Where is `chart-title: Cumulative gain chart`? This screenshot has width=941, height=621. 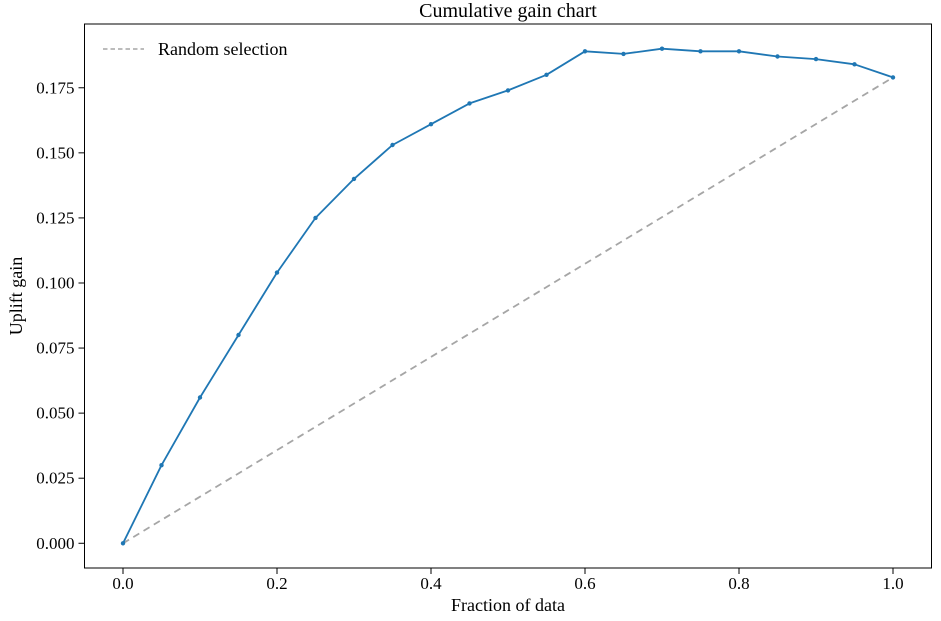
chart-title: Cumulative gain chart is located at coordinates (508, 11).